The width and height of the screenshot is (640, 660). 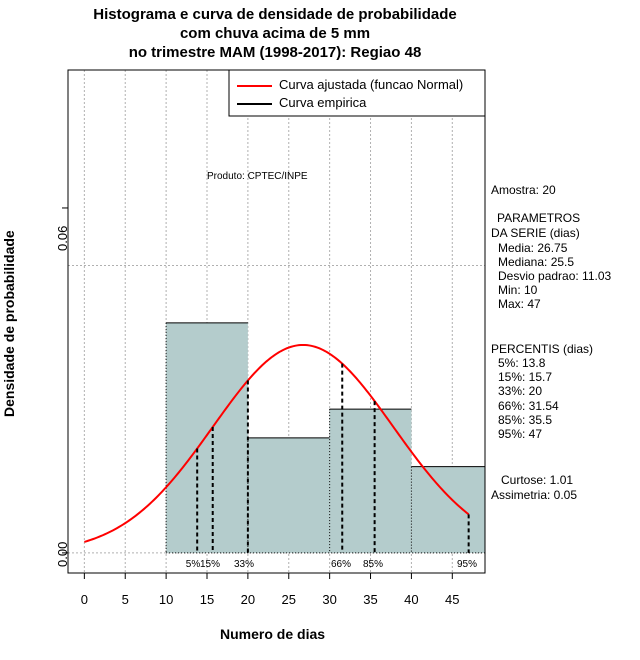 What do you see at coordinates (525, 420) in the screenshot?
I see `percentil-85: 85%: 35.5` at bounding box center [525, 420].